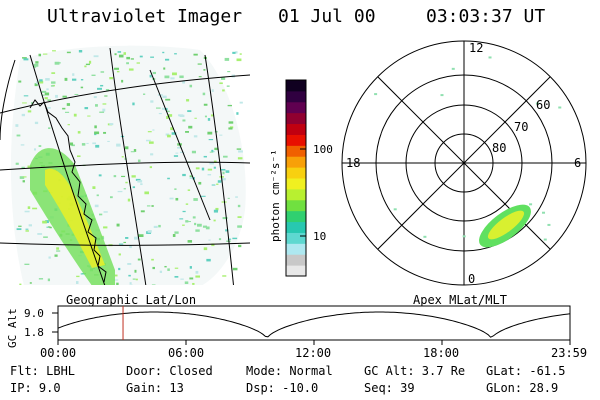 The height and width of the screenshot is (400, 600). Describe the element at coordinates (353, 163) in the screenshot. I see `mlt-label-18: 18` at that location.